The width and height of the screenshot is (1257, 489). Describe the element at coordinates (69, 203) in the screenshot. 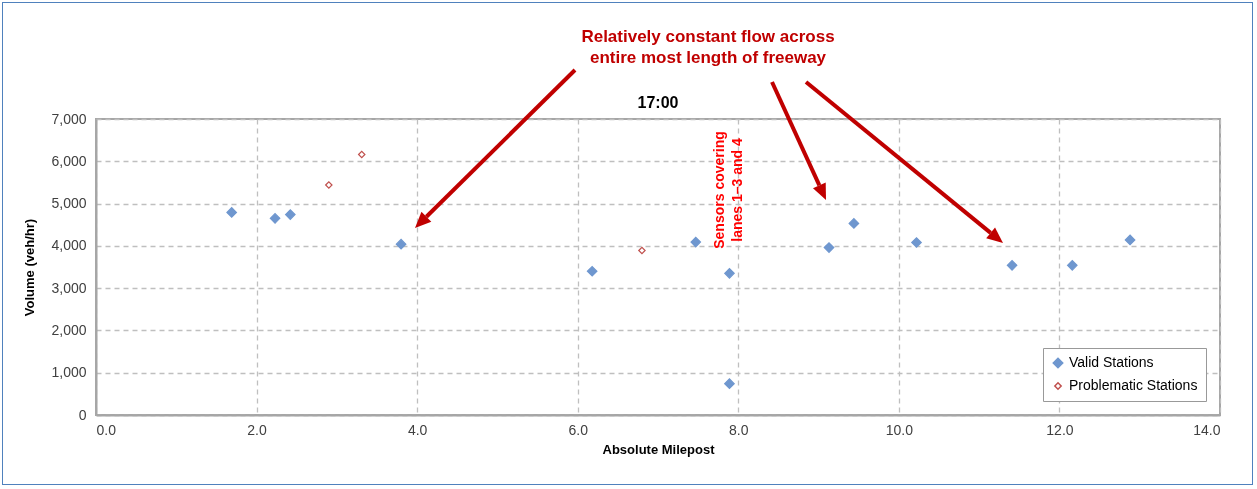

I see `y-tick-label: 5,000` at that location.